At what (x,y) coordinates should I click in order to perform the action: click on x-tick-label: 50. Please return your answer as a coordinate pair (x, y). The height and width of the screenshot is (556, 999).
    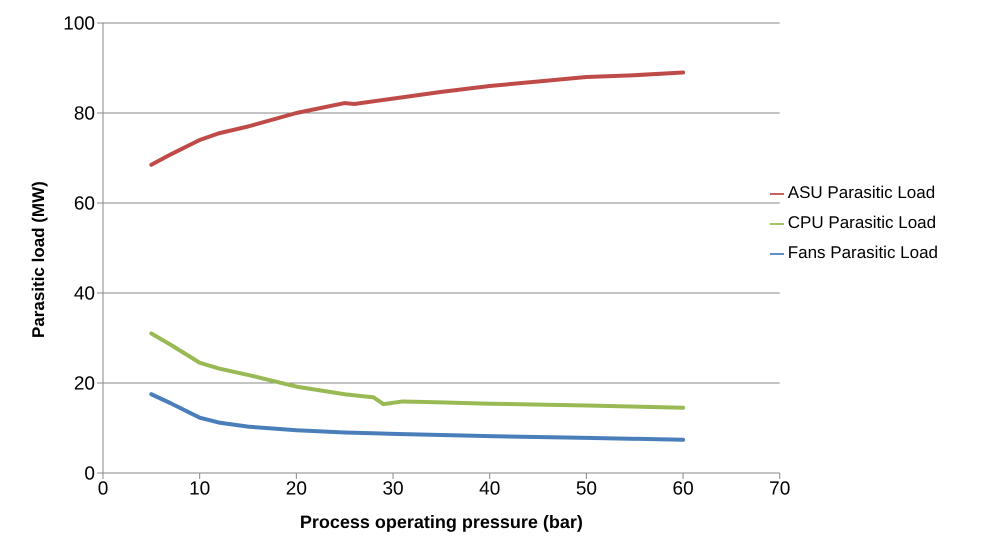
    Looking at the image, I should click on (586, 489).